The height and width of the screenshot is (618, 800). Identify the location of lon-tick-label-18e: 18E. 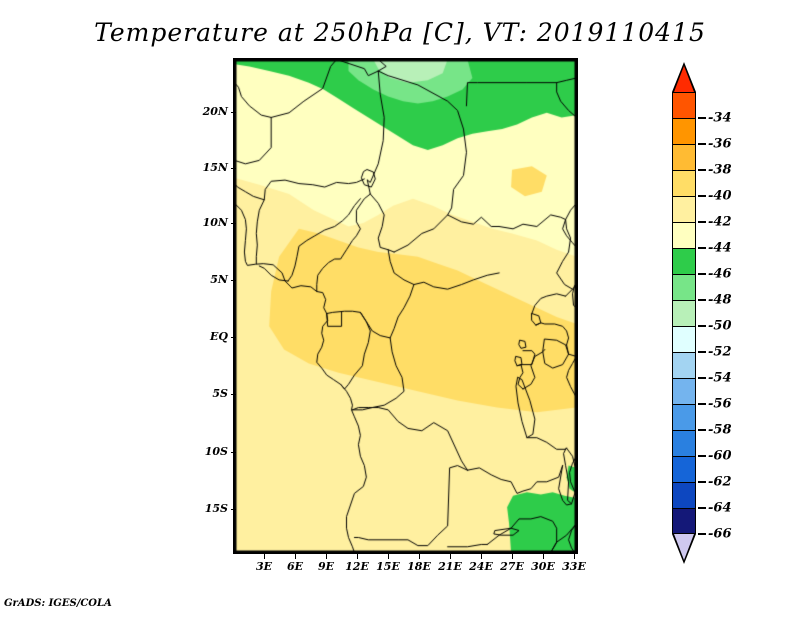
(419, 566).